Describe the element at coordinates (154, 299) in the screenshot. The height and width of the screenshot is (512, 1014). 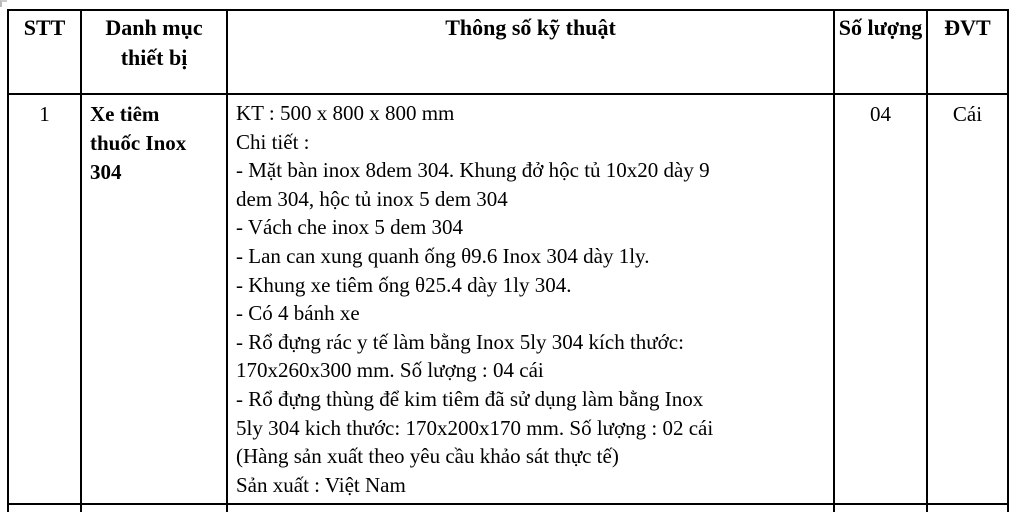
I see `row-category: Xe tiêm thuốc Inox 304` at that location.